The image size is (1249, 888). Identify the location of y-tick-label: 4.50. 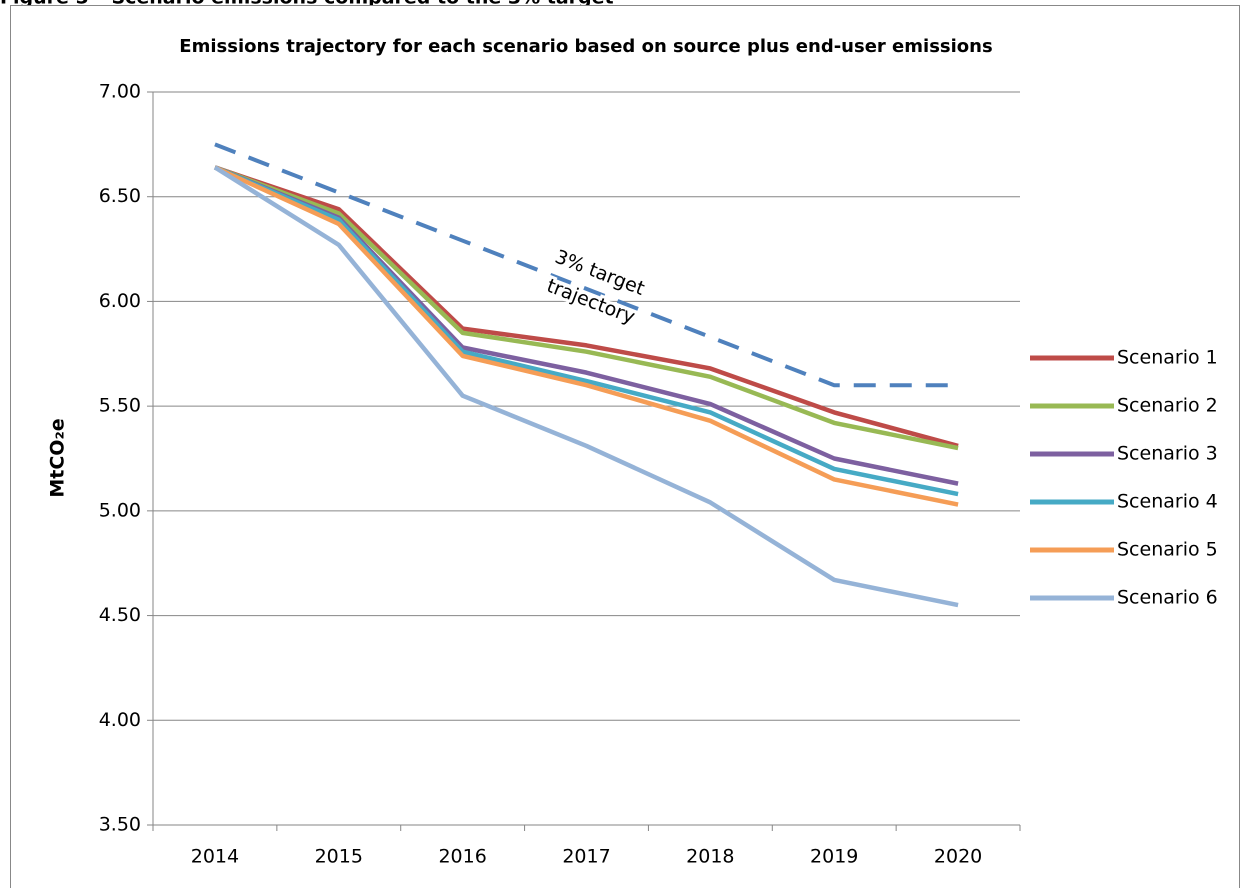
(120, 615).